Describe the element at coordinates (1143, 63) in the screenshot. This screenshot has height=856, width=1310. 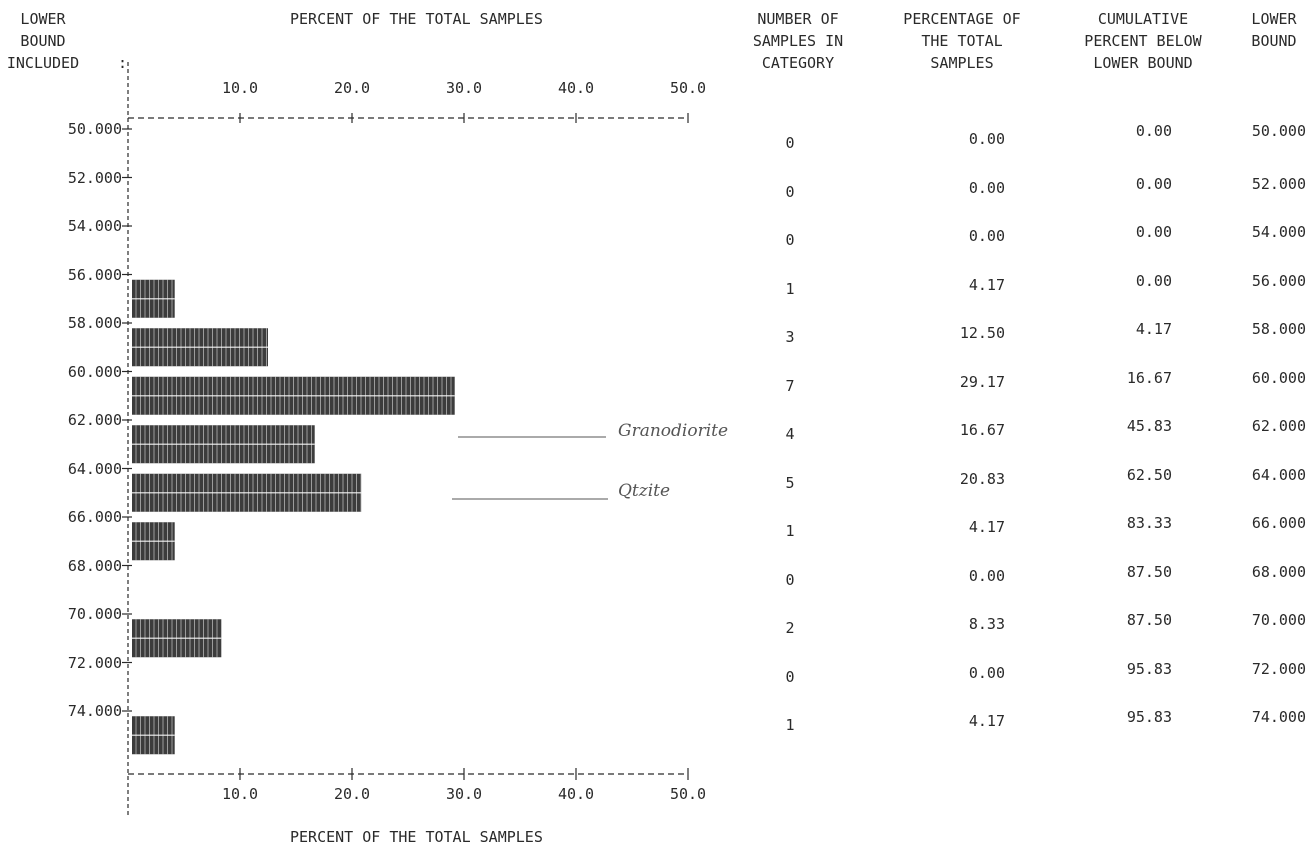
I see `header-line: LOWER BOUND` at that location.